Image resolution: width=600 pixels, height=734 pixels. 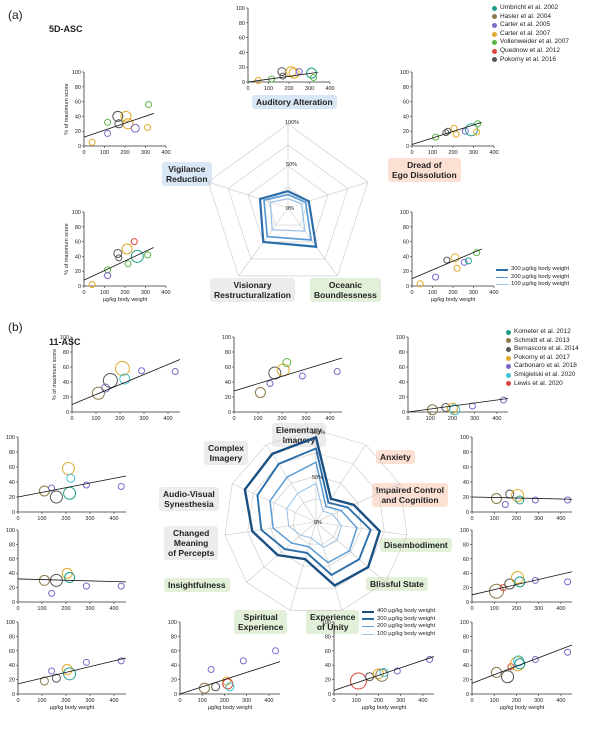 What do you see at coordinates (530, 51) in the screenshot?
I see `legend-item: Quednow et al. 2012` at bounding box center [530, 51].